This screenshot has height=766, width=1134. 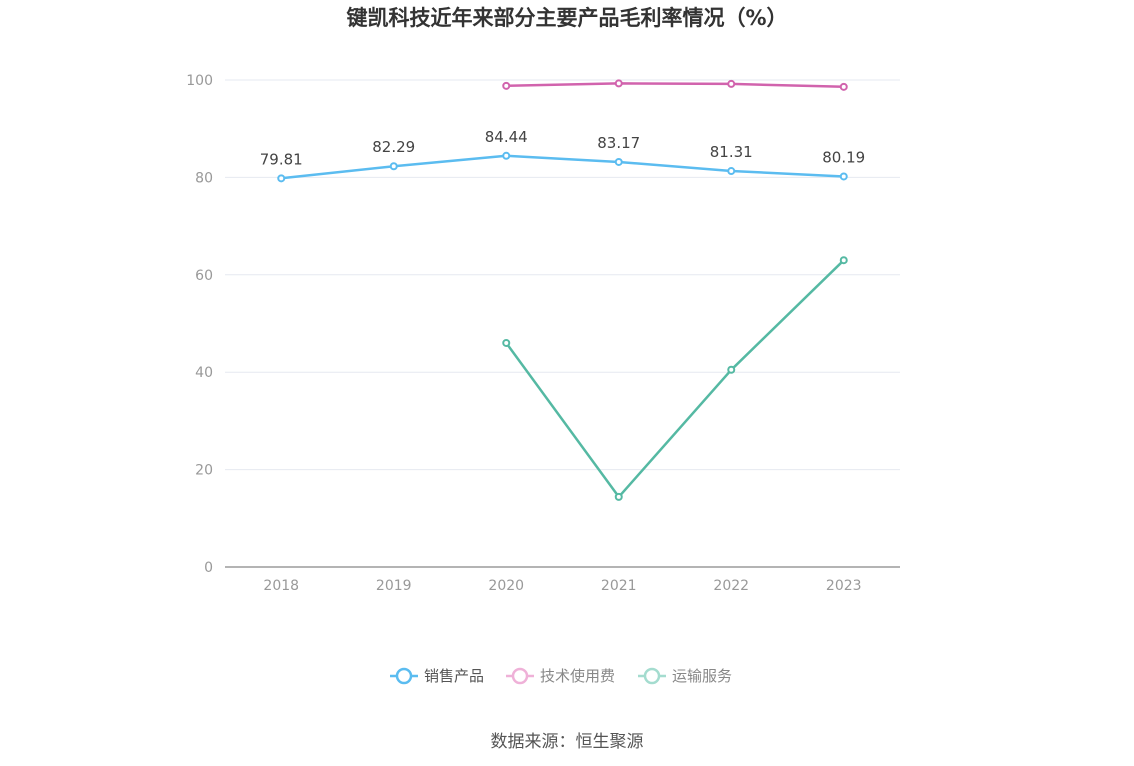 What do you see at coordinates (619, 586) in the screenshot?
I see `x-tick-label: 2021` at bounding box center [619, 586].